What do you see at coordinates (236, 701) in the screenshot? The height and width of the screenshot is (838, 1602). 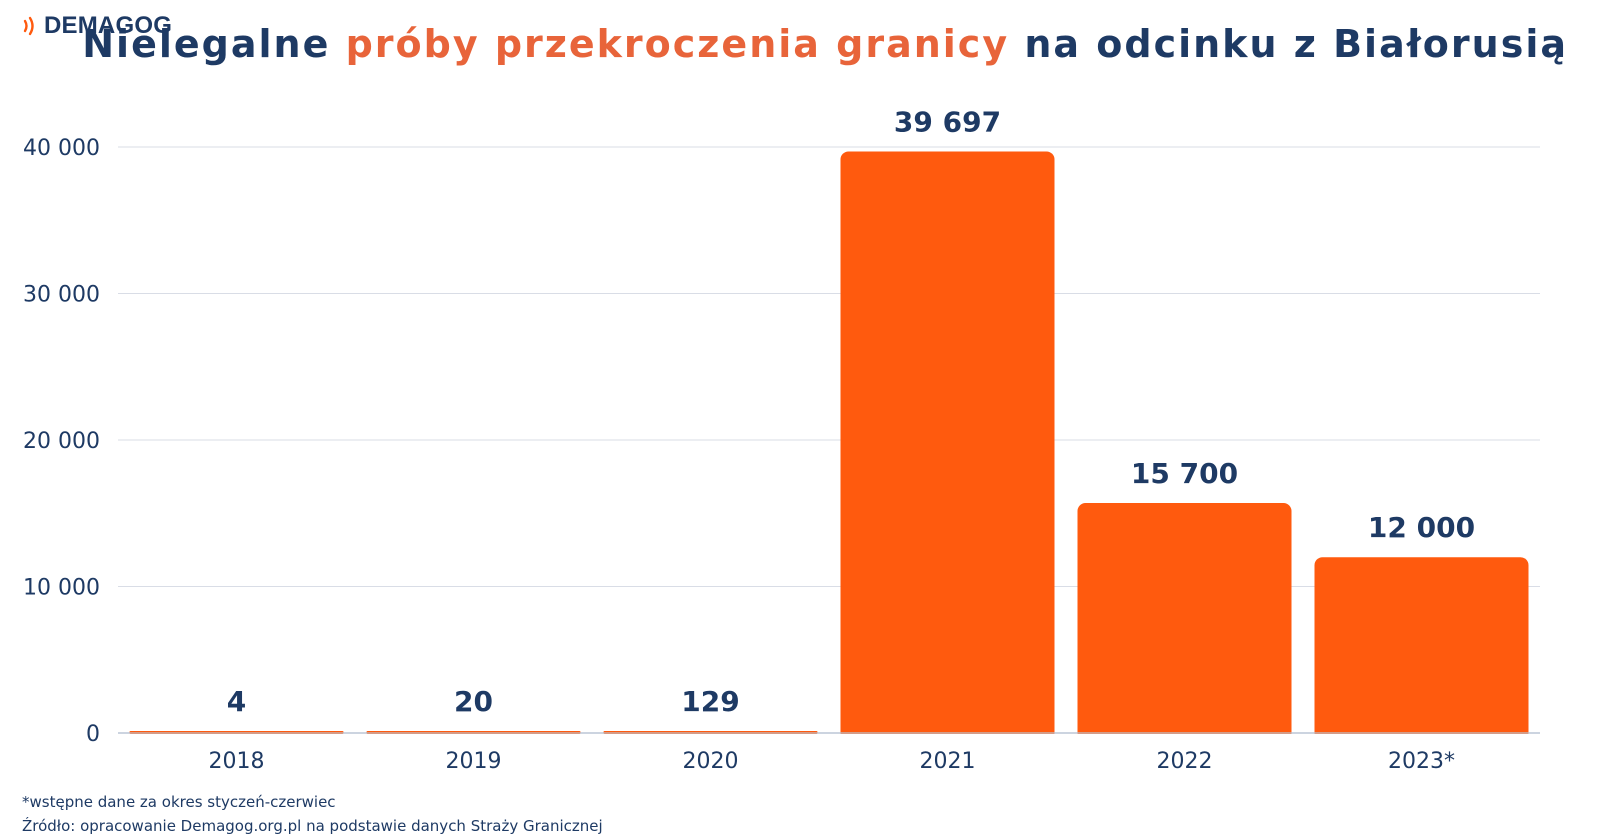 I see `value-label: 4` at bounding box center [236, 701].